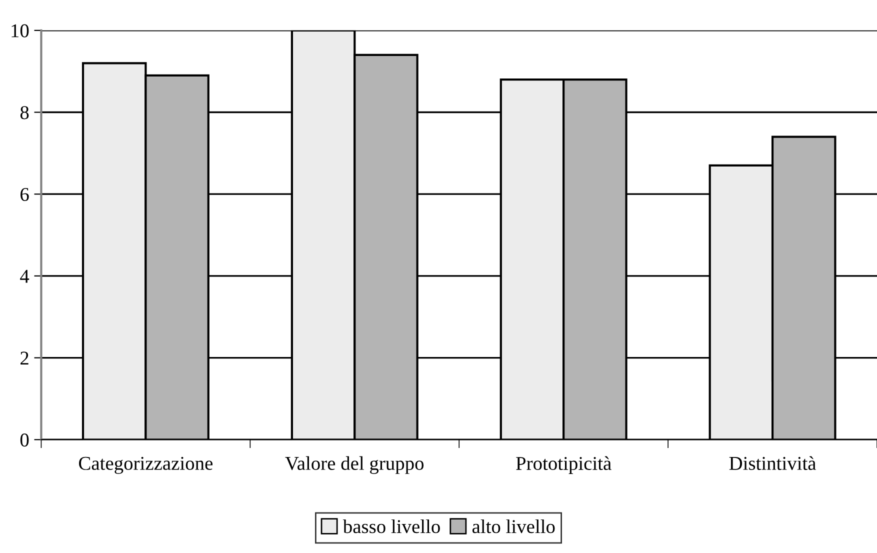 Image resolution: width=877 pixels, height=553 pixels. I want to click on y-tick-label: 2, so click(24, 358).